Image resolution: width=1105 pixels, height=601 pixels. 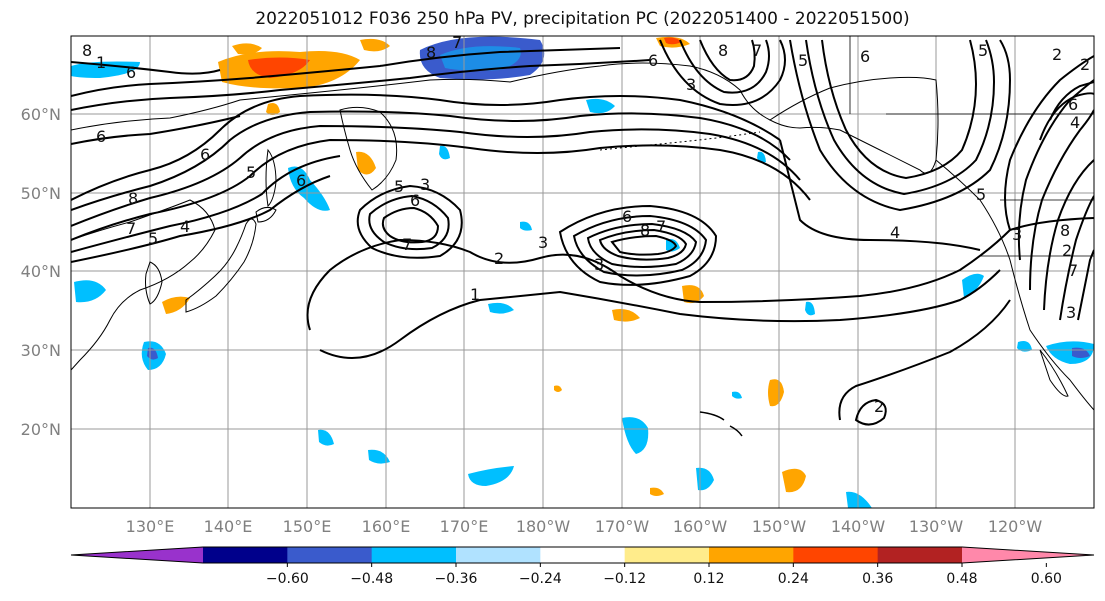 I want to click on lon-label: 170°E, so click(x=464, y=526).